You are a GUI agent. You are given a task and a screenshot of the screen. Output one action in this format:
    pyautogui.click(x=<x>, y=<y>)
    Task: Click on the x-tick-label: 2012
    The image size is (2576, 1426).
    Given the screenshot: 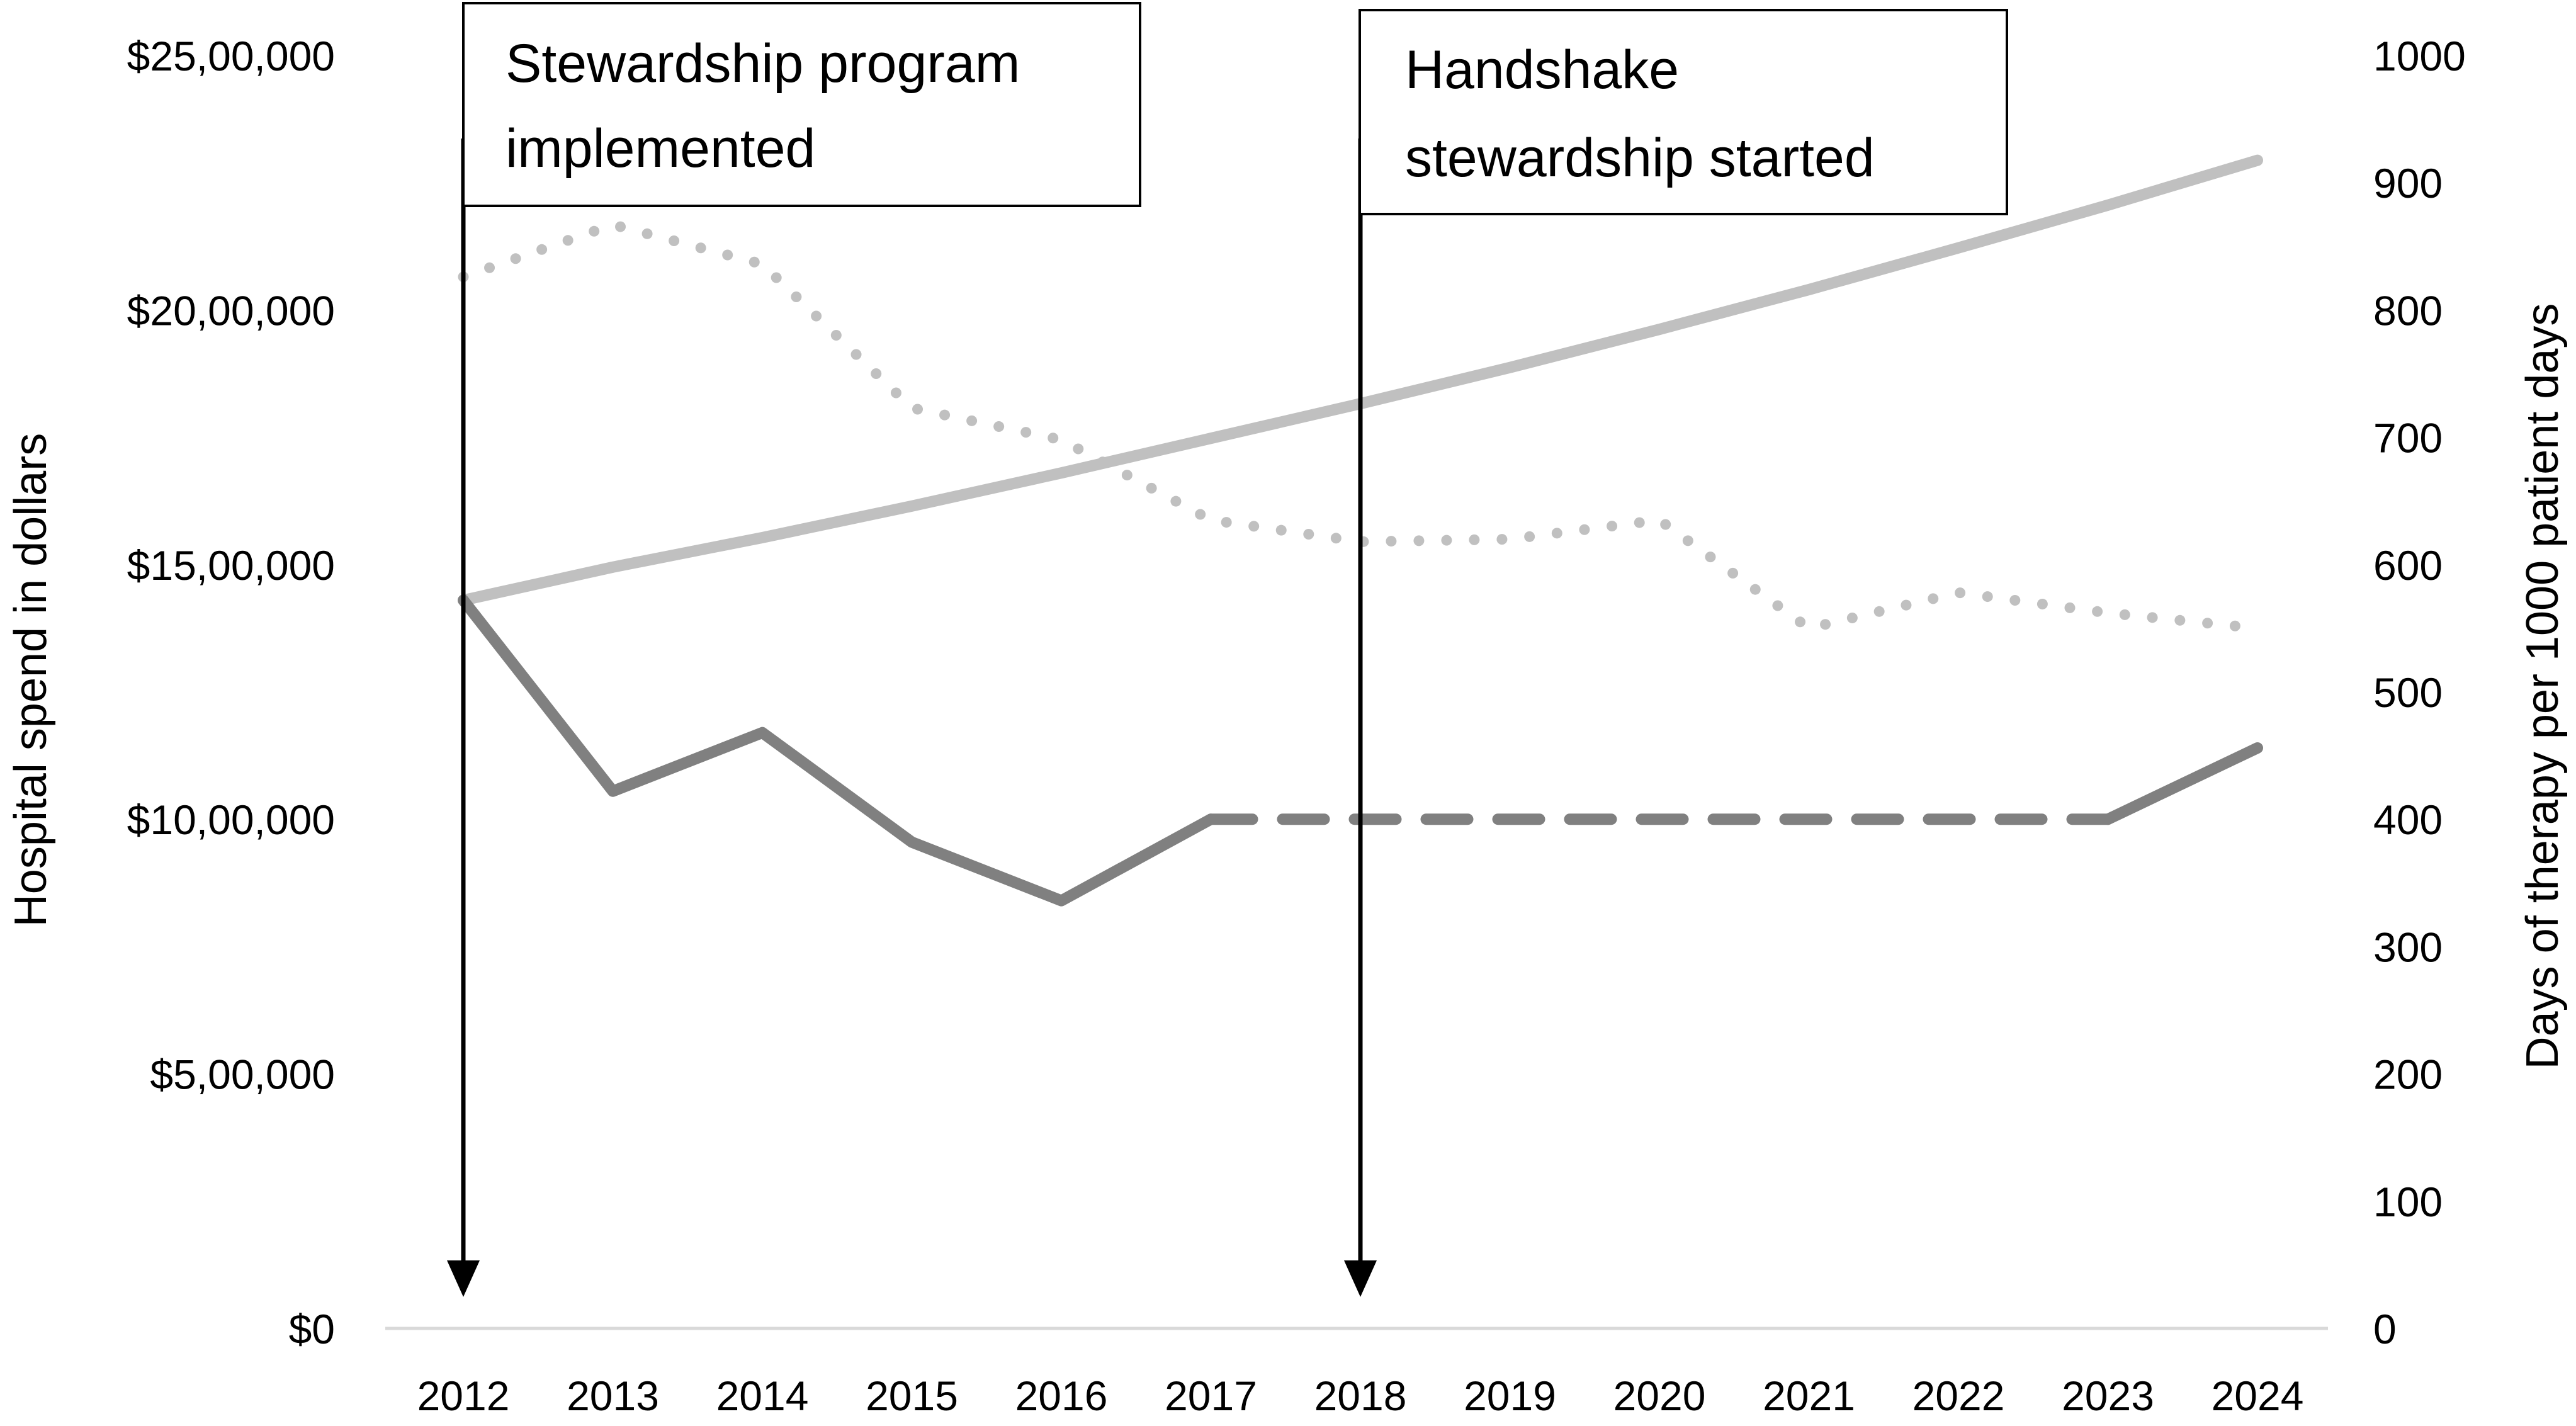 What is the action you would take?
    pyautogui.click(x=463, y=1395)
    